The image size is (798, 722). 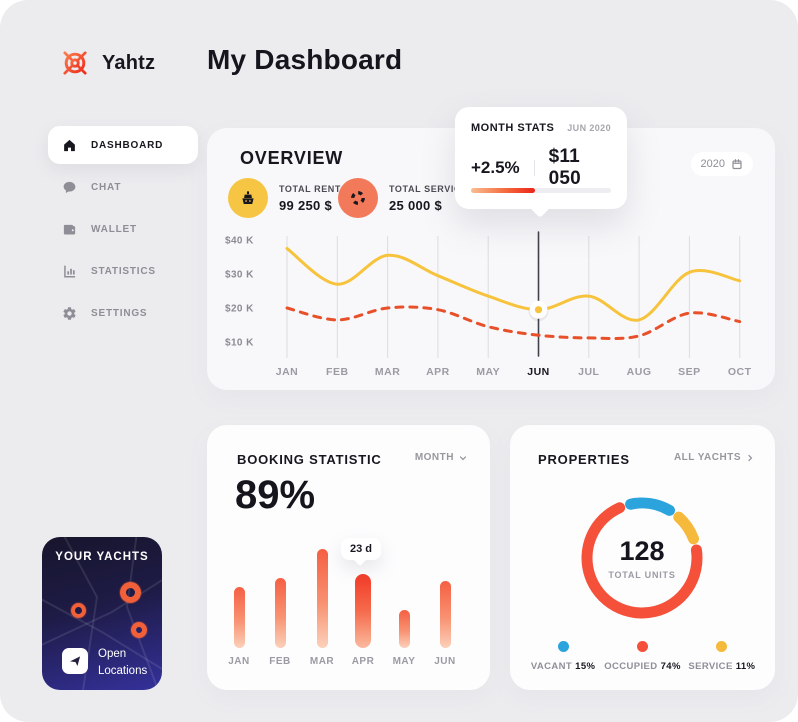 I want to click on ship-wheel-logo-icon, so click(x=75, y=63).